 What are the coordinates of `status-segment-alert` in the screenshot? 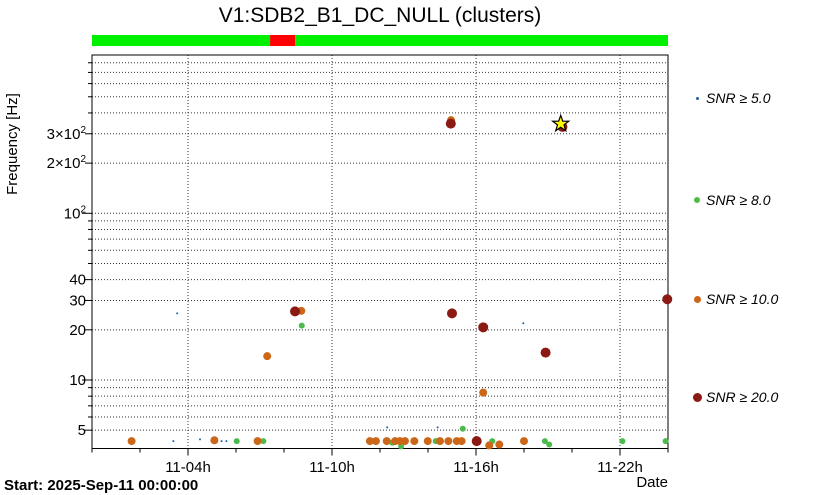 It's located at (283, 40).